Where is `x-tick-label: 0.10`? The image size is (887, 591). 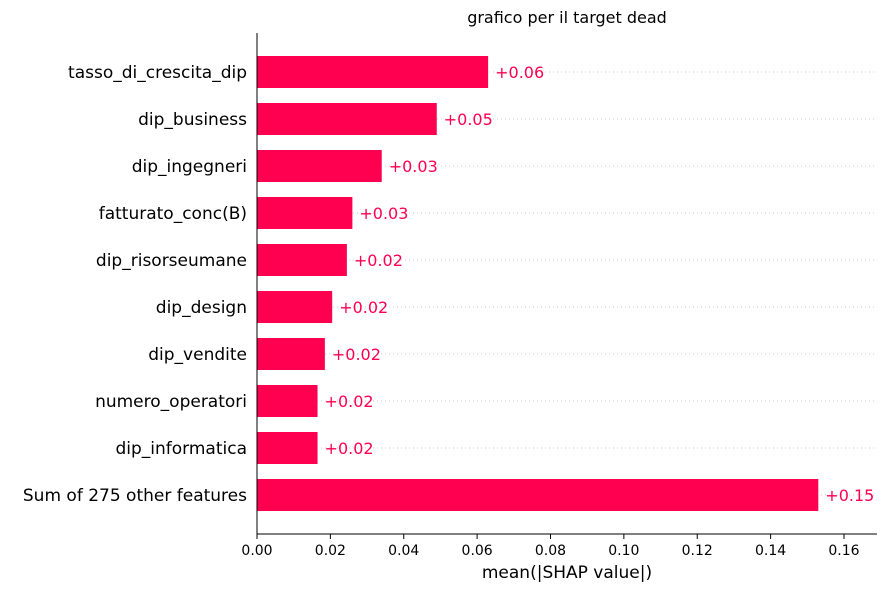 x-tick-label: 0.10 is located at coordinates (623, 551).